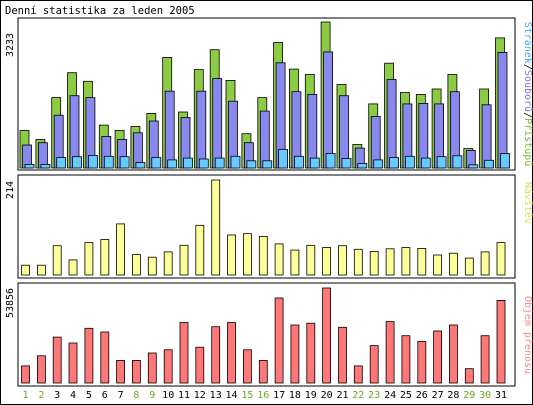  I want to click on day-label: 19, so click(311, 395).